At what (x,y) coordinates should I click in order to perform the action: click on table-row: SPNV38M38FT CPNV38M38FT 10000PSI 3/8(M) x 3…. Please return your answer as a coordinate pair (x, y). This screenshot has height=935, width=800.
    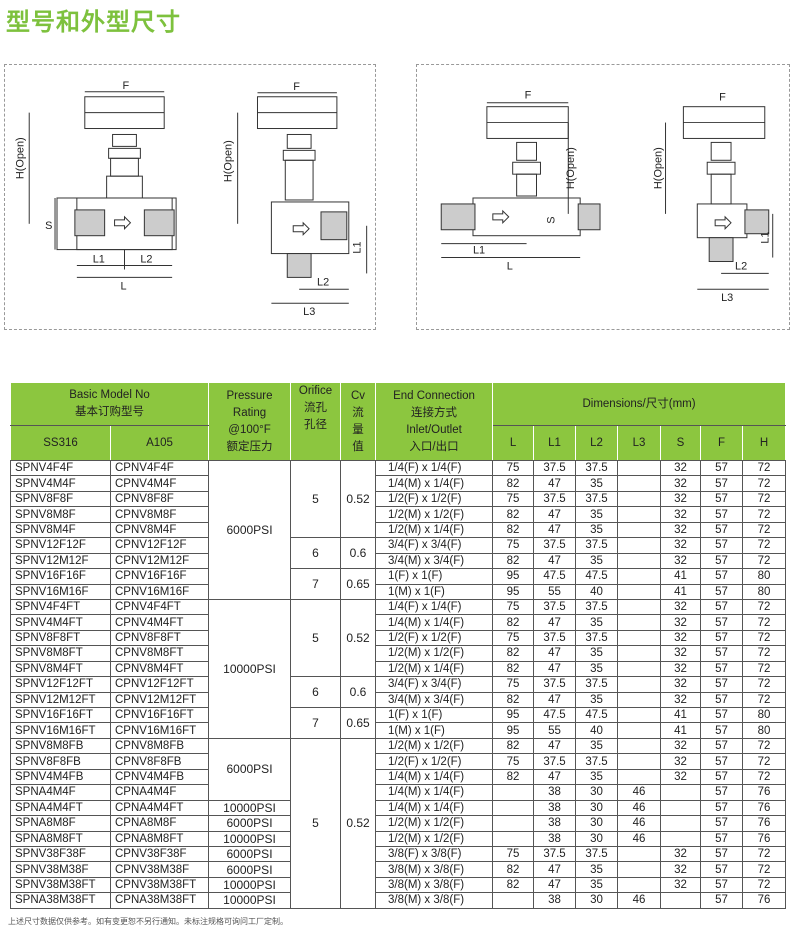
    Looking at the image, I should click on (398, 885).